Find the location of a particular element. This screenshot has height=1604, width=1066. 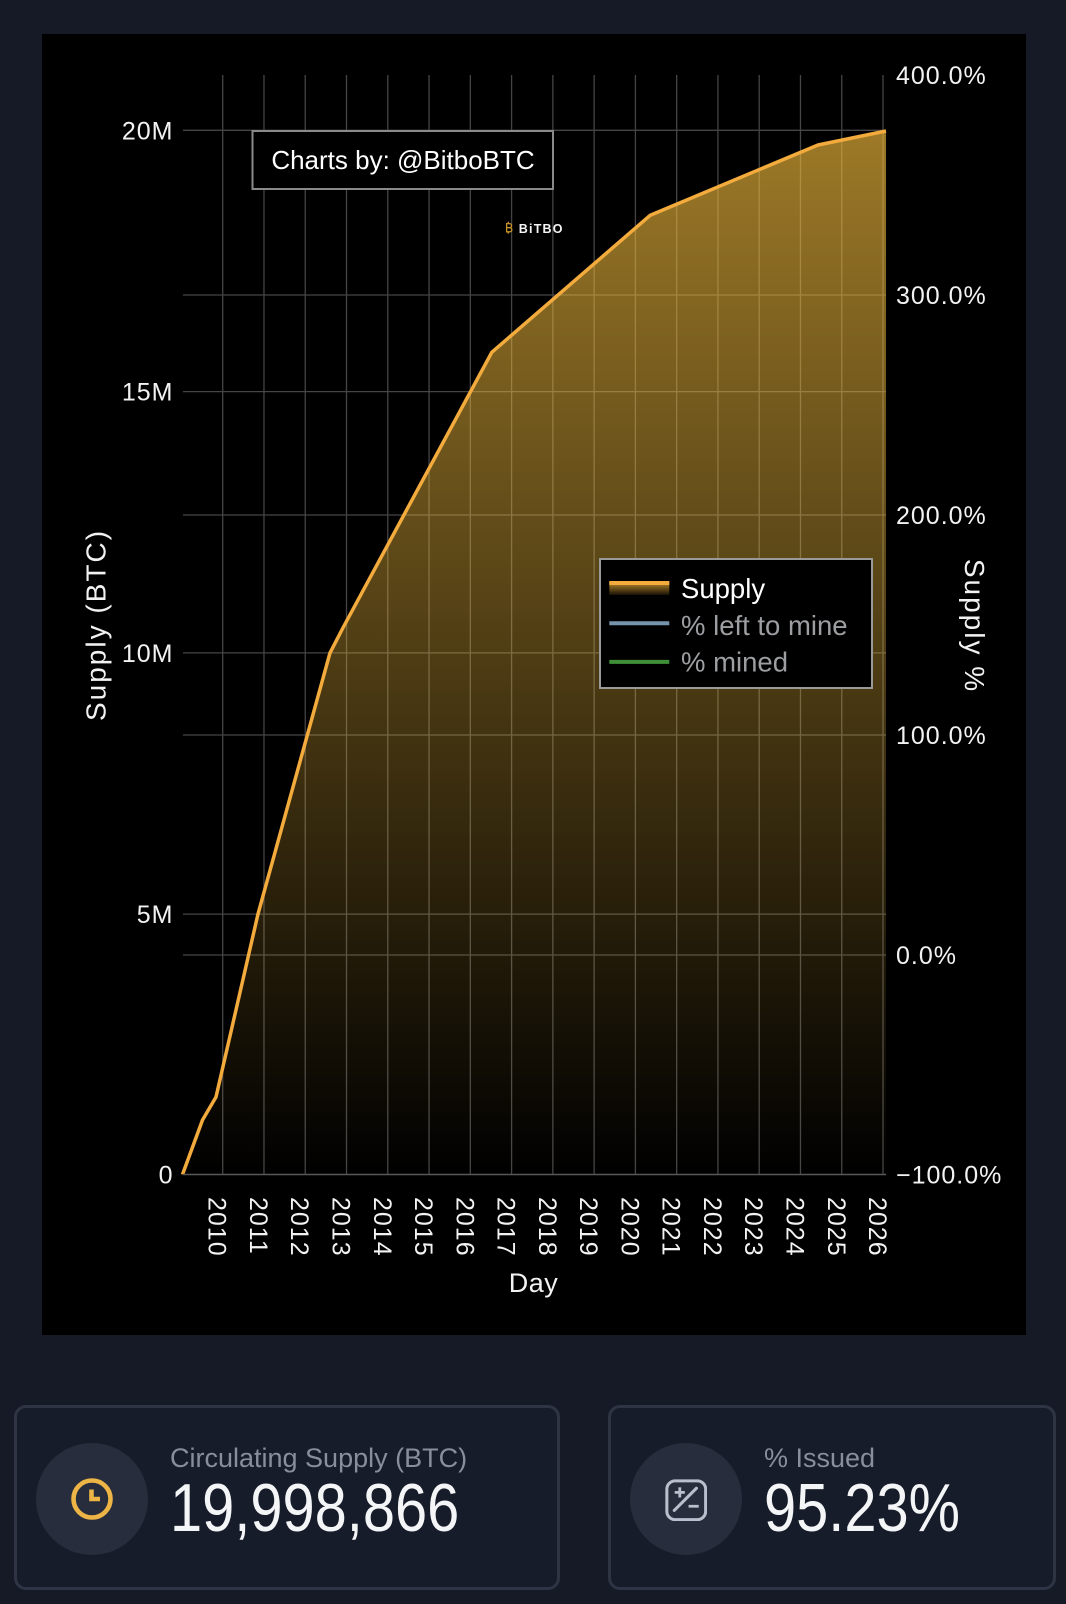

svg-text: BiTBO is located at coordinates (541, 229).